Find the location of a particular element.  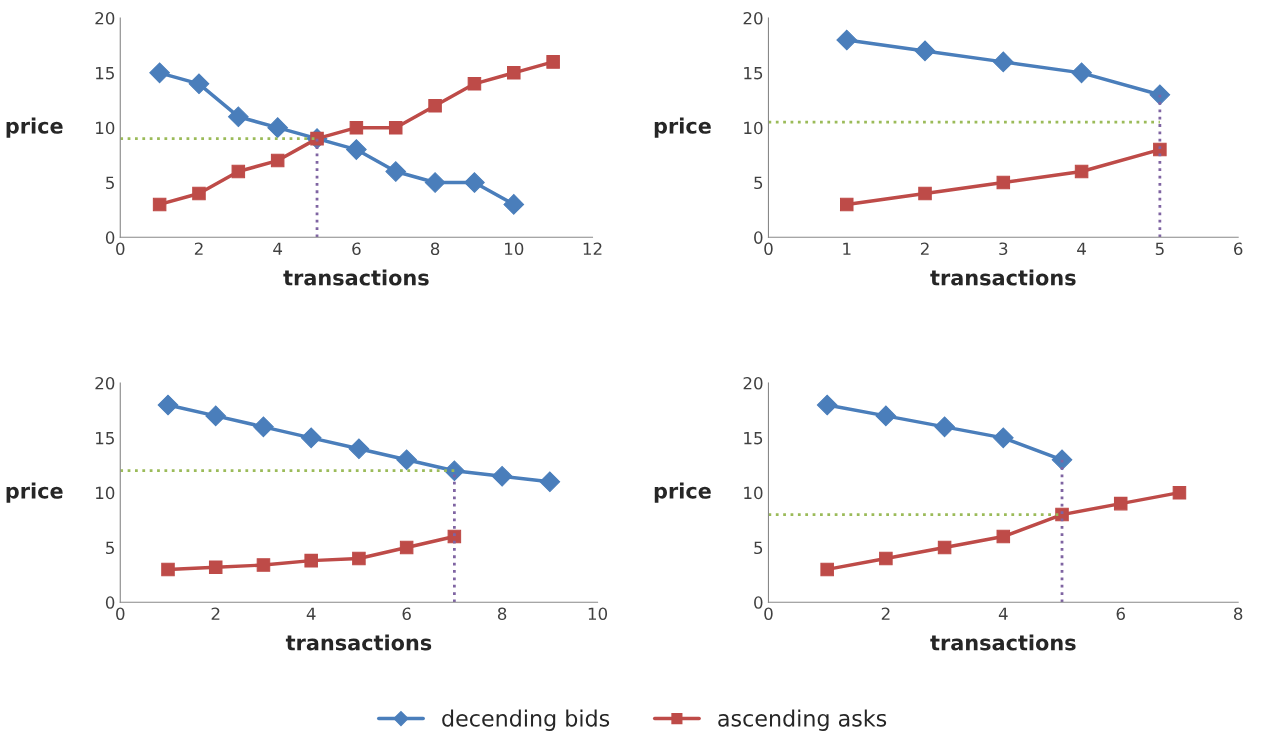

x-tick-label: 1 is located at coordinates (847, 248).